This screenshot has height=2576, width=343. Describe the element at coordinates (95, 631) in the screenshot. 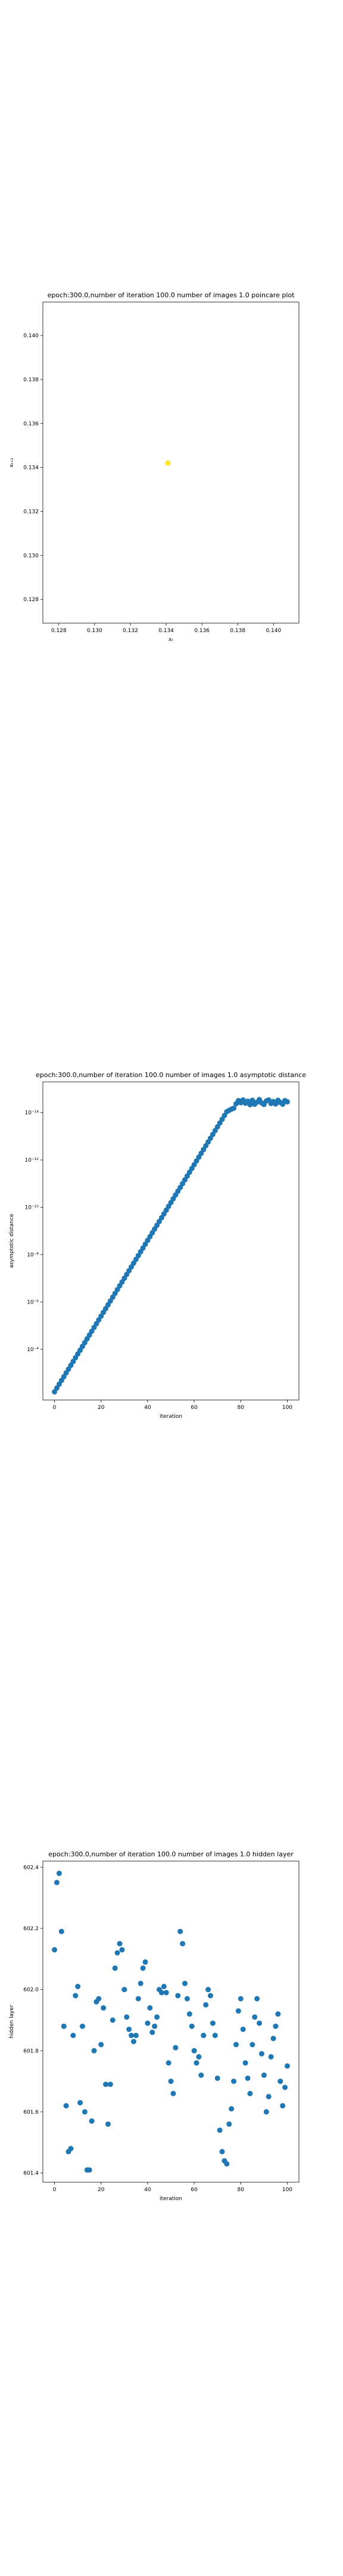

I see `x-tick-label: 0.130` at that location.